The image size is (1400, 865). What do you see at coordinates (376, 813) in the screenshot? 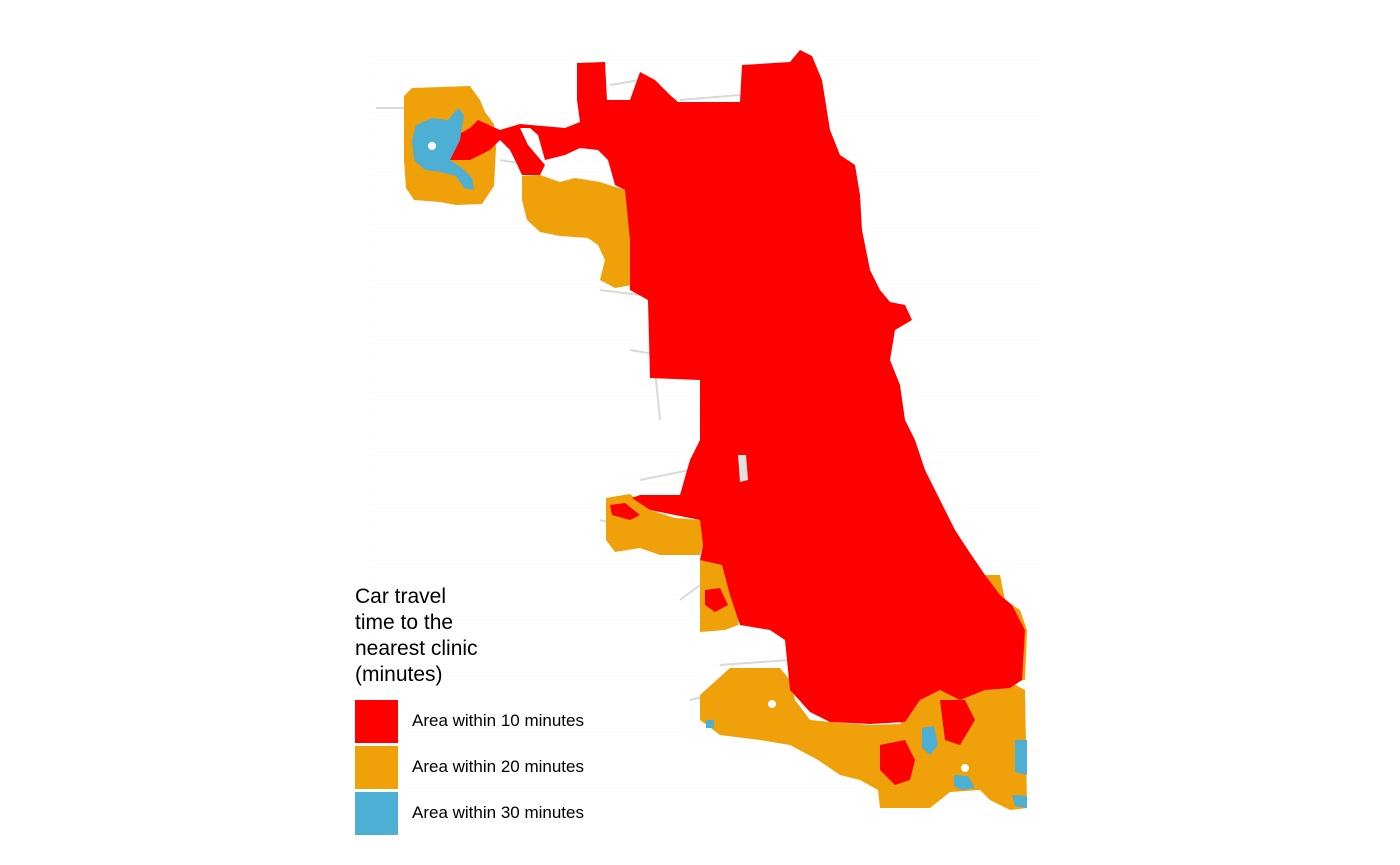
I see `legend-swatch-blue` at bounding box center [376, 813].